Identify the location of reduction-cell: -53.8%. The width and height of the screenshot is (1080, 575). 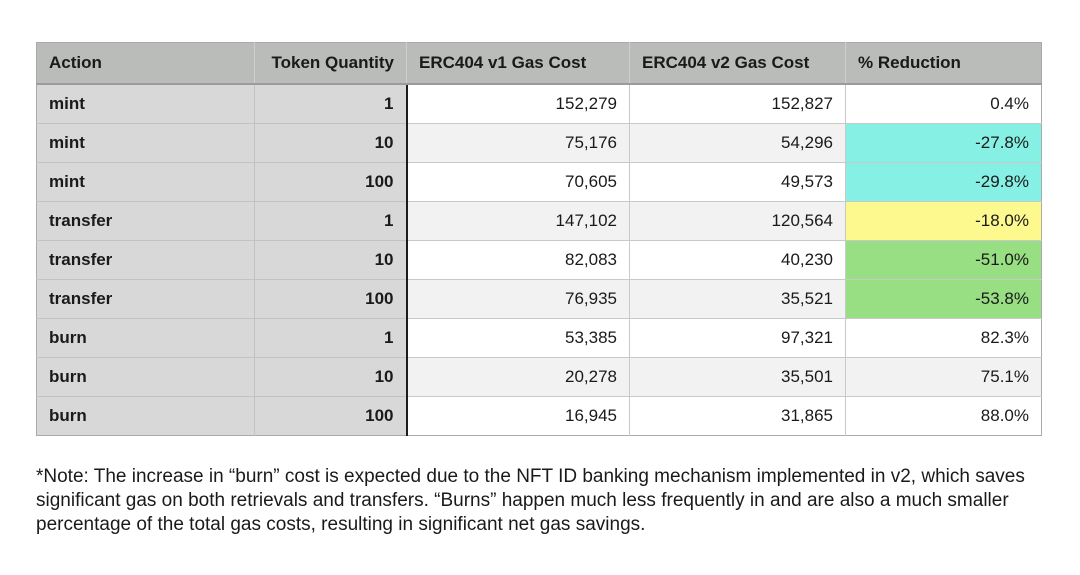
(943, 299).